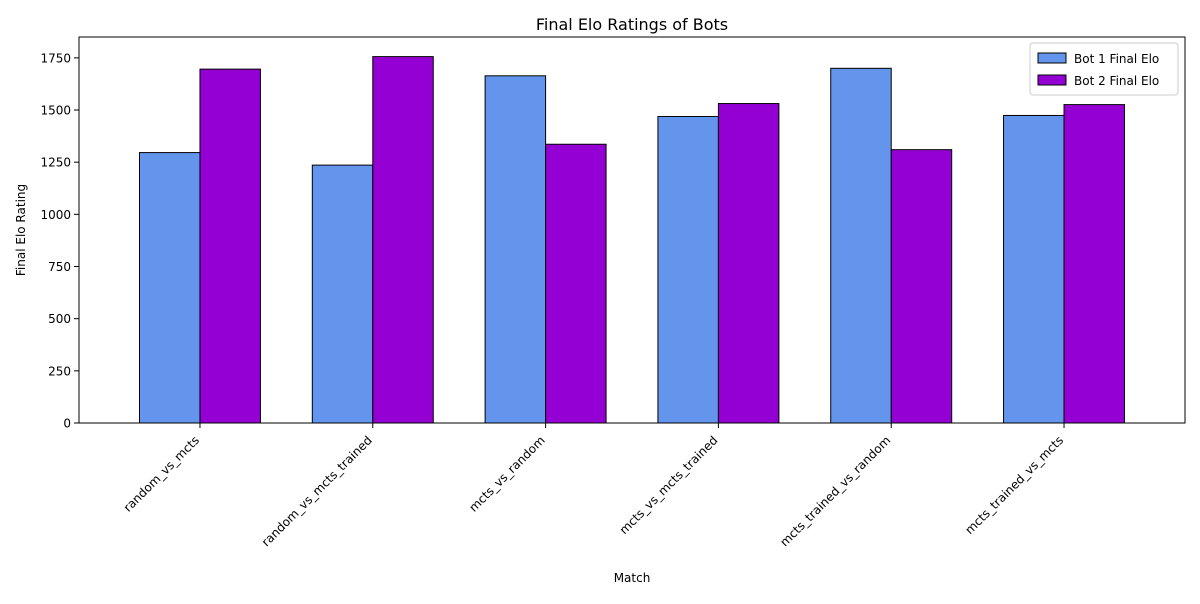  Describe the element at coordinates (67, 424) in the screenshot. I see `y-tick-label: 0` at that location.